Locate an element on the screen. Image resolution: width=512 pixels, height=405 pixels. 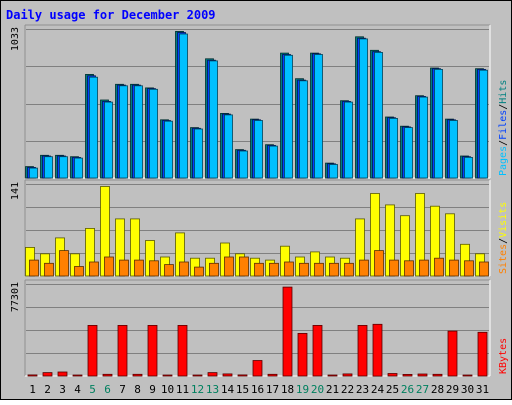
x-tick-label: 30 is located at coordinates (467, 389).